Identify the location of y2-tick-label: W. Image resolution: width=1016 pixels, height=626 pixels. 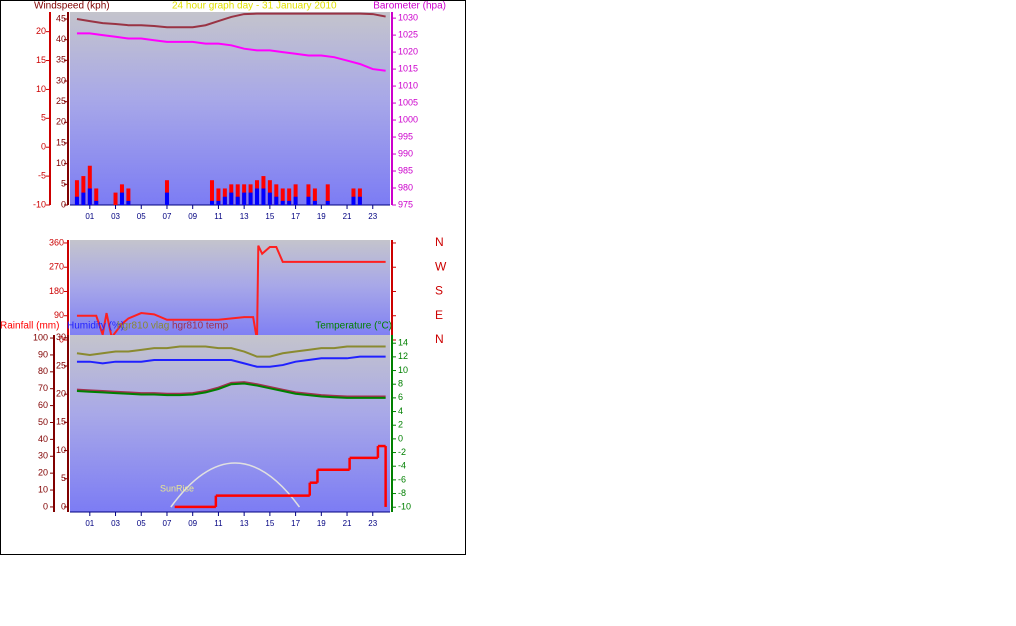
(441, 266).